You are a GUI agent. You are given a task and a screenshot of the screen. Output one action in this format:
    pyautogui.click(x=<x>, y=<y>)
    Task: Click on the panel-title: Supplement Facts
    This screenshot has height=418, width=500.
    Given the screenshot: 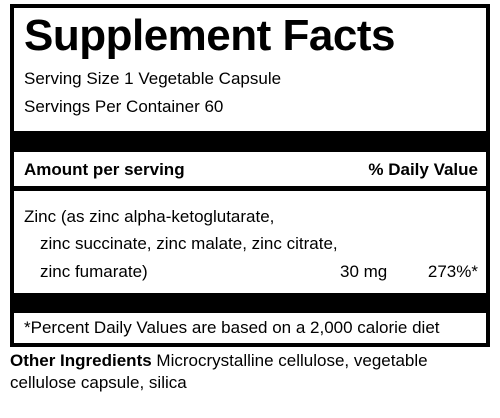 What is the action you would take?
    pyautogui.click(x=209, y=35)
    